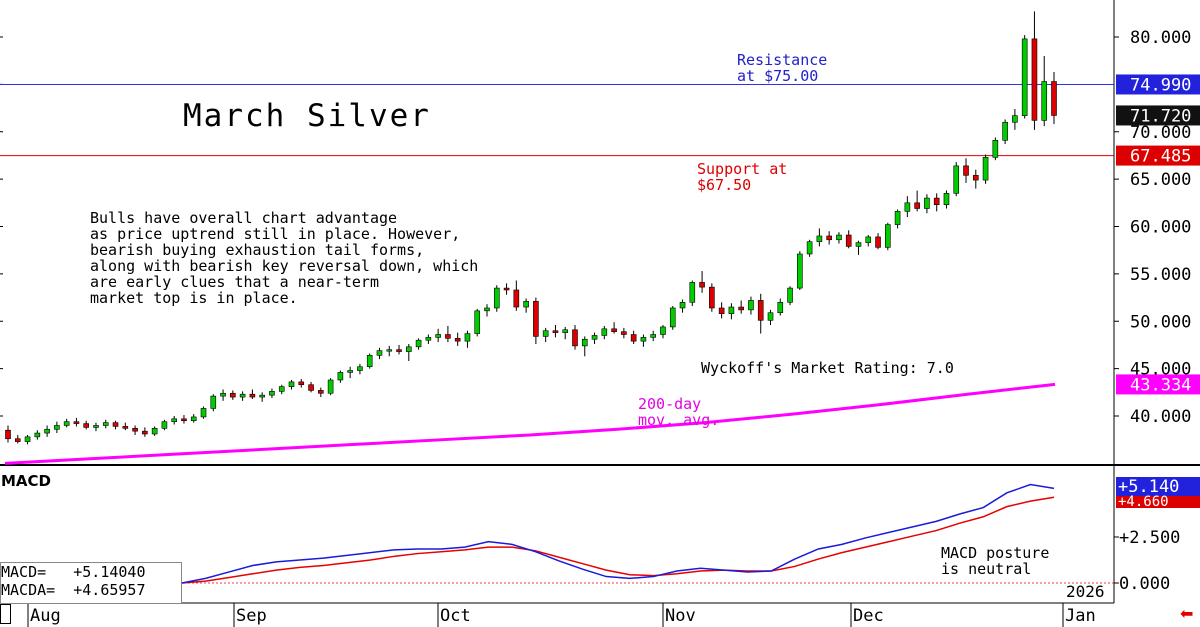 Image resolution: width=1200 pixels, height=627 pixels. I want to click on macd-line, so click(618, 533).